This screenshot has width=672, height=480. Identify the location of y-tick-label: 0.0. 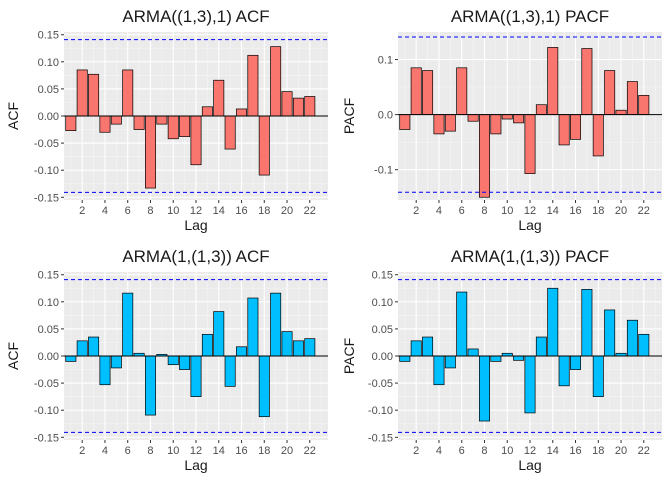
(385, 116).